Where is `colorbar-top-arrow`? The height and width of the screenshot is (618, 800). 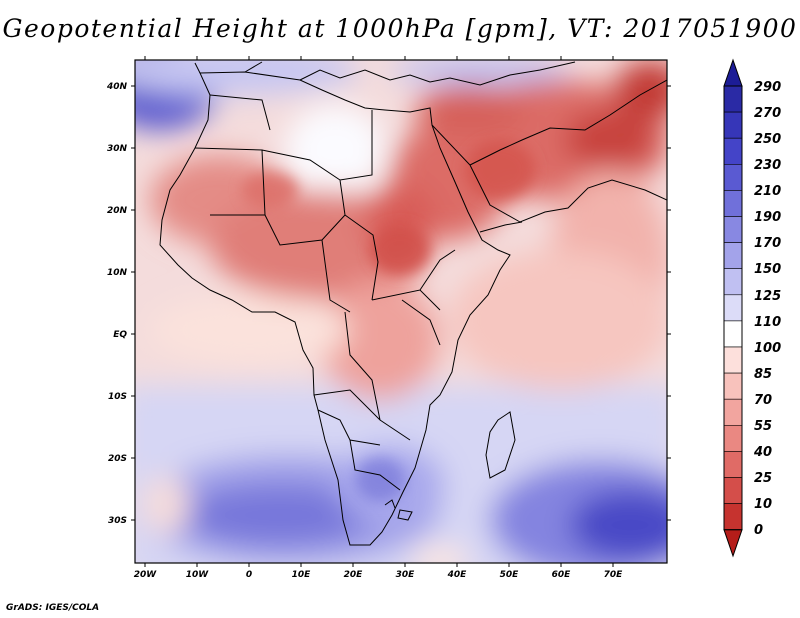 colorbar-top-arrow is located at coordinates (733, 72).